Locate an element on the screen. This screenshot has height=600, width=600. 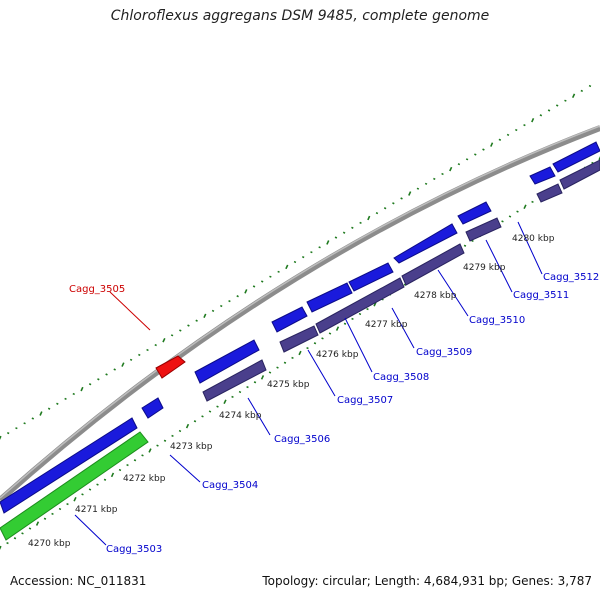
kbp-label: 4271 kbp is located at coordinates (96, 510).